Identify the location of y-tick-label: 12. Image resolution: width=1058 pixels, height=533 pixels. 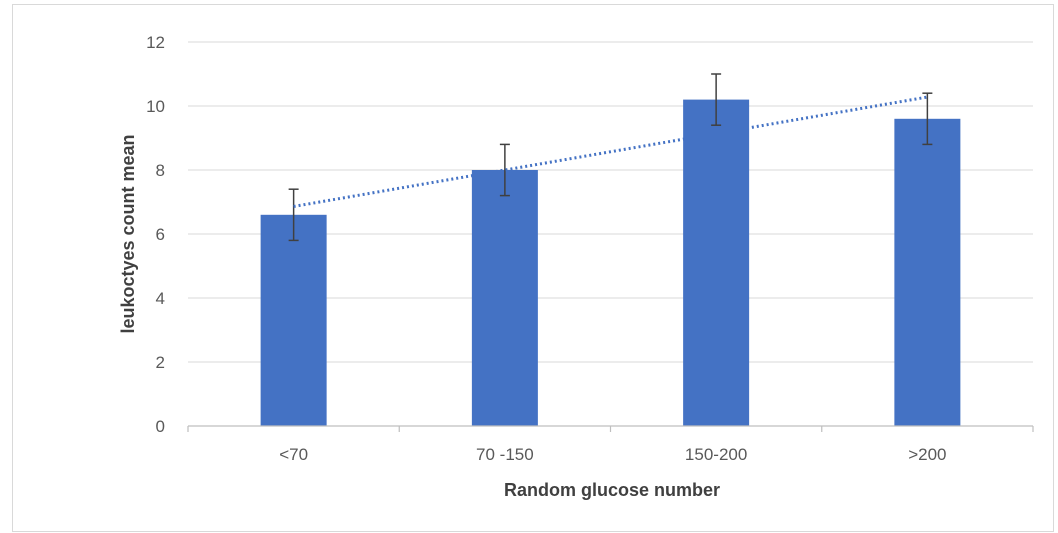
(155, 42).